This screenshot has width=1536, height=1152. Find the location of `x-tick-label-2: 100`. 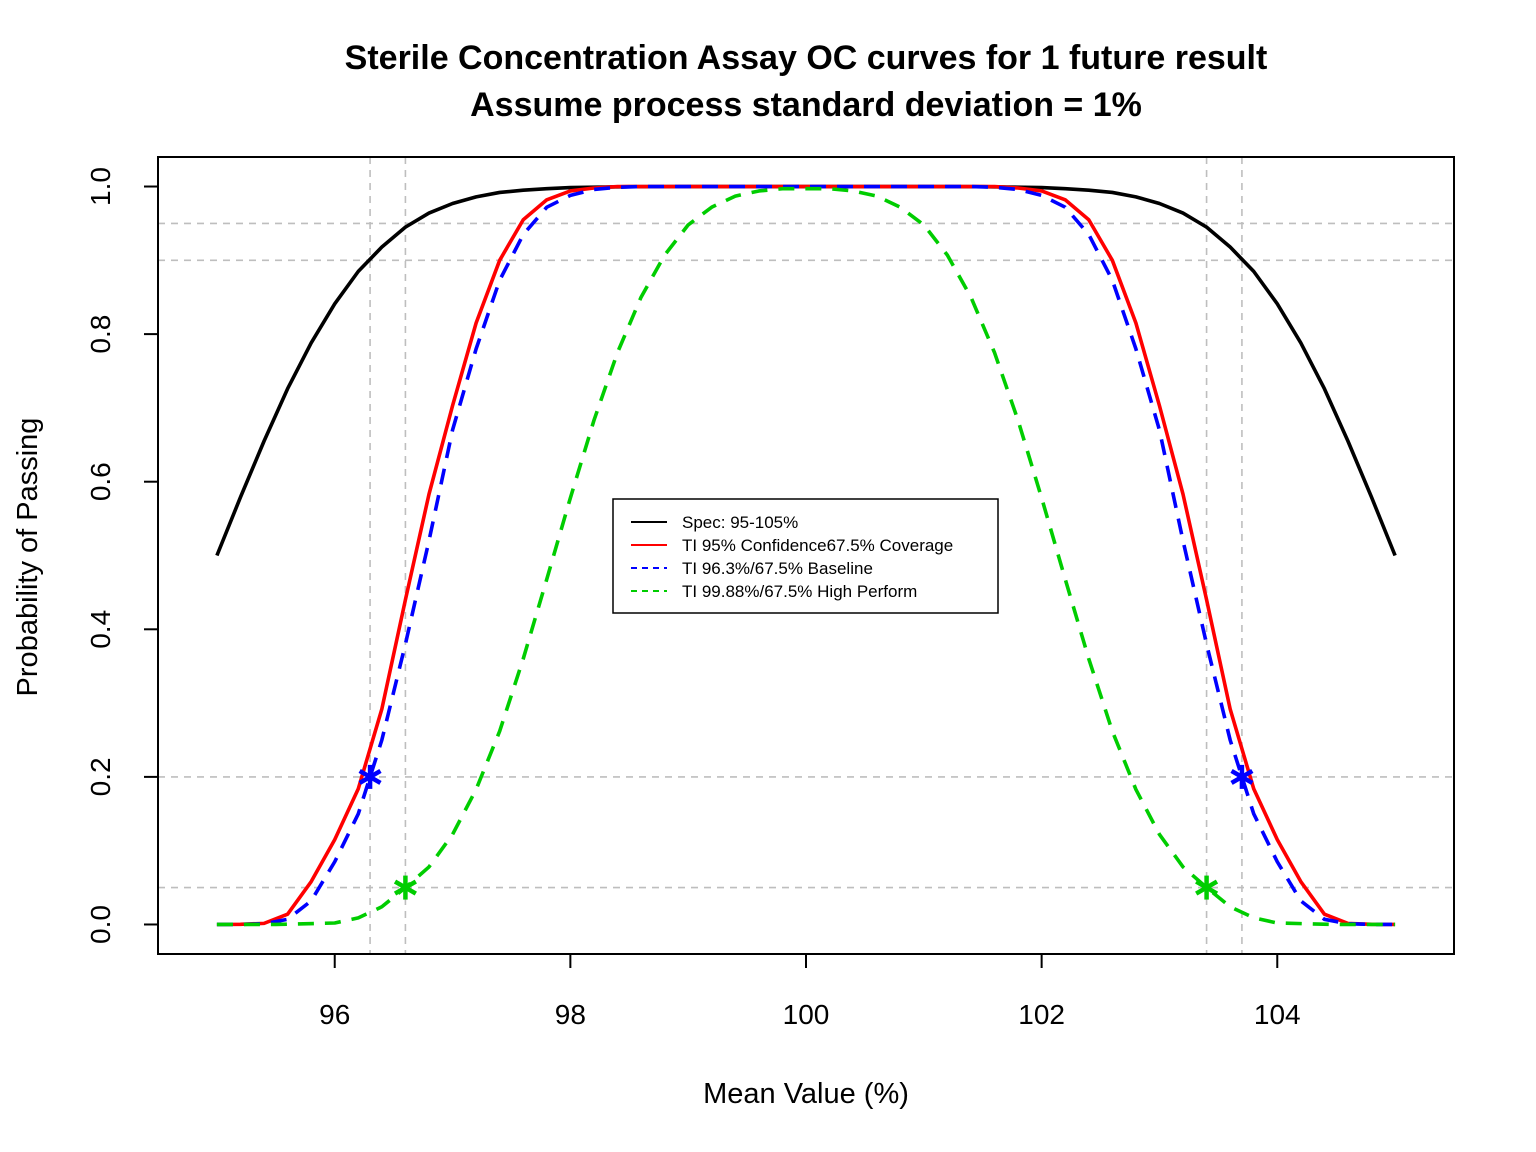

x-tick-label-2: 100 is located at coordinates (806, 1014).